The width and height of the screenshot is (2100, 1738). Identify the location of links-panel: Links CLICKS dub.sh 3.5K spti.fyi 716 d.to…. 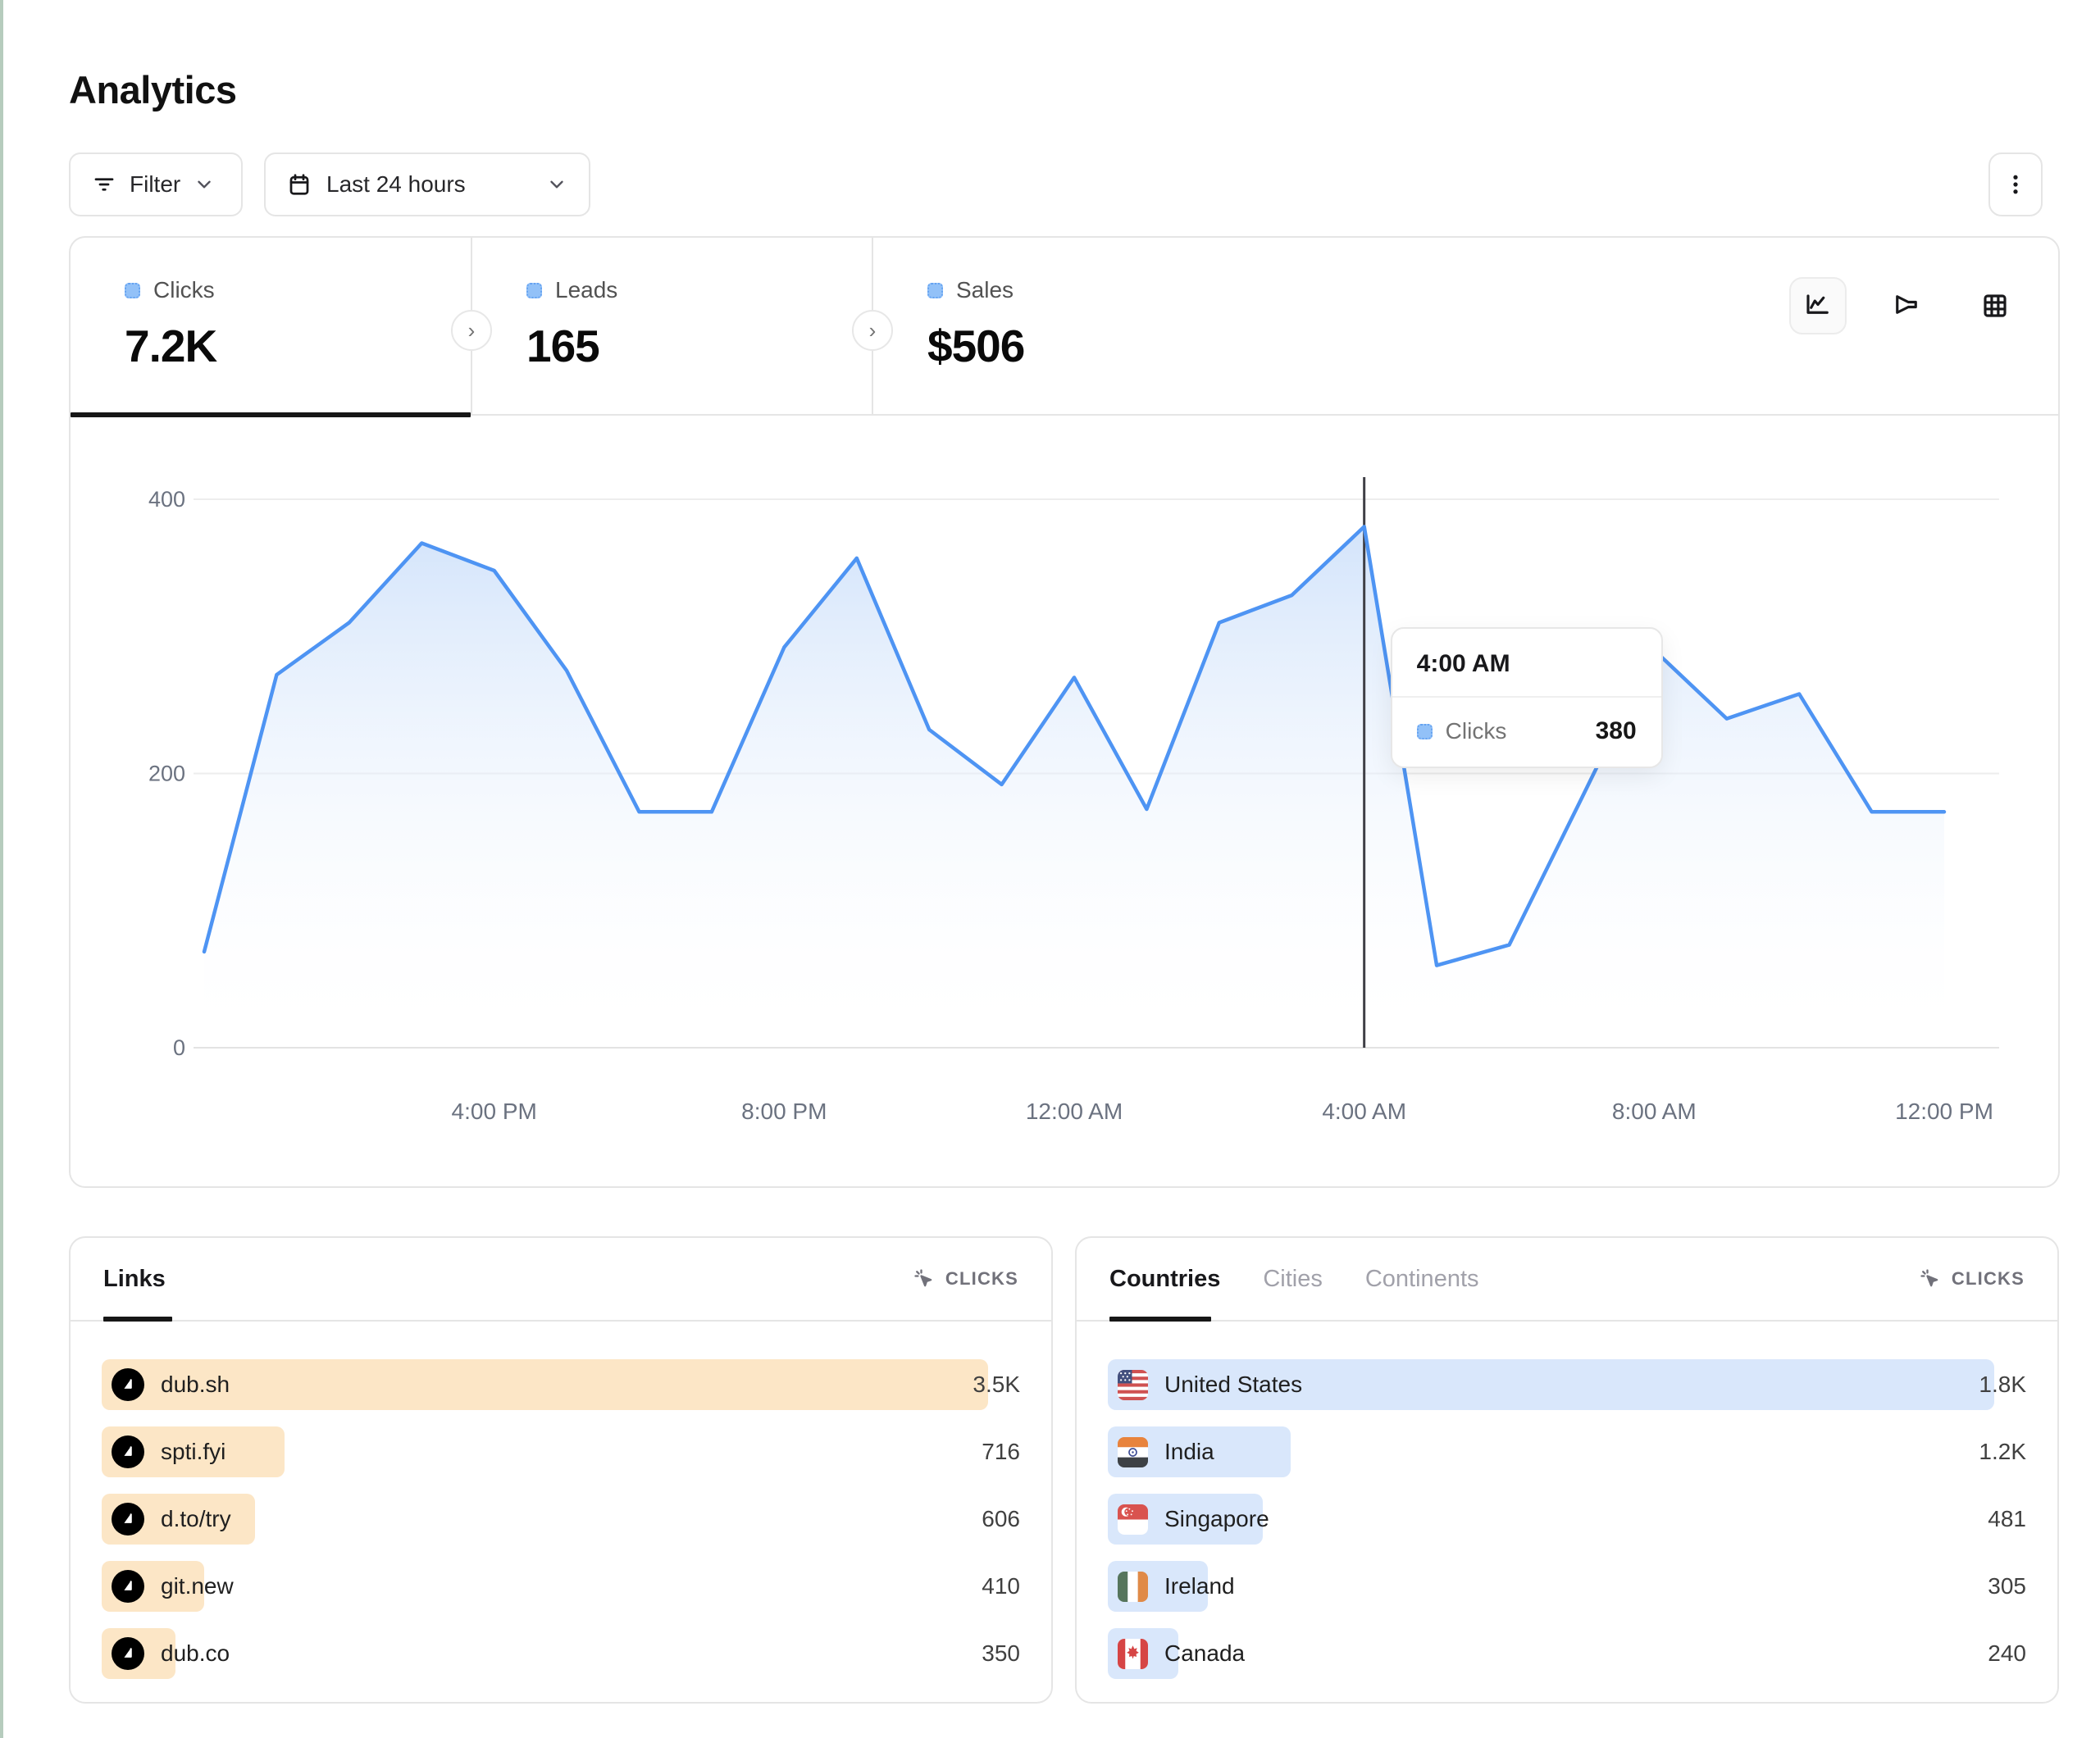
(561, 1470).